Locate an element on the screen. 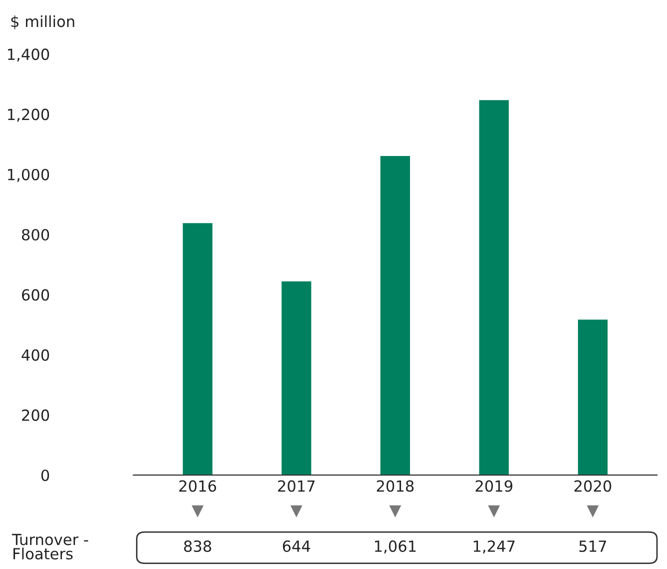  y-tick-label: 1,200 is located at coordinates (29, 115).